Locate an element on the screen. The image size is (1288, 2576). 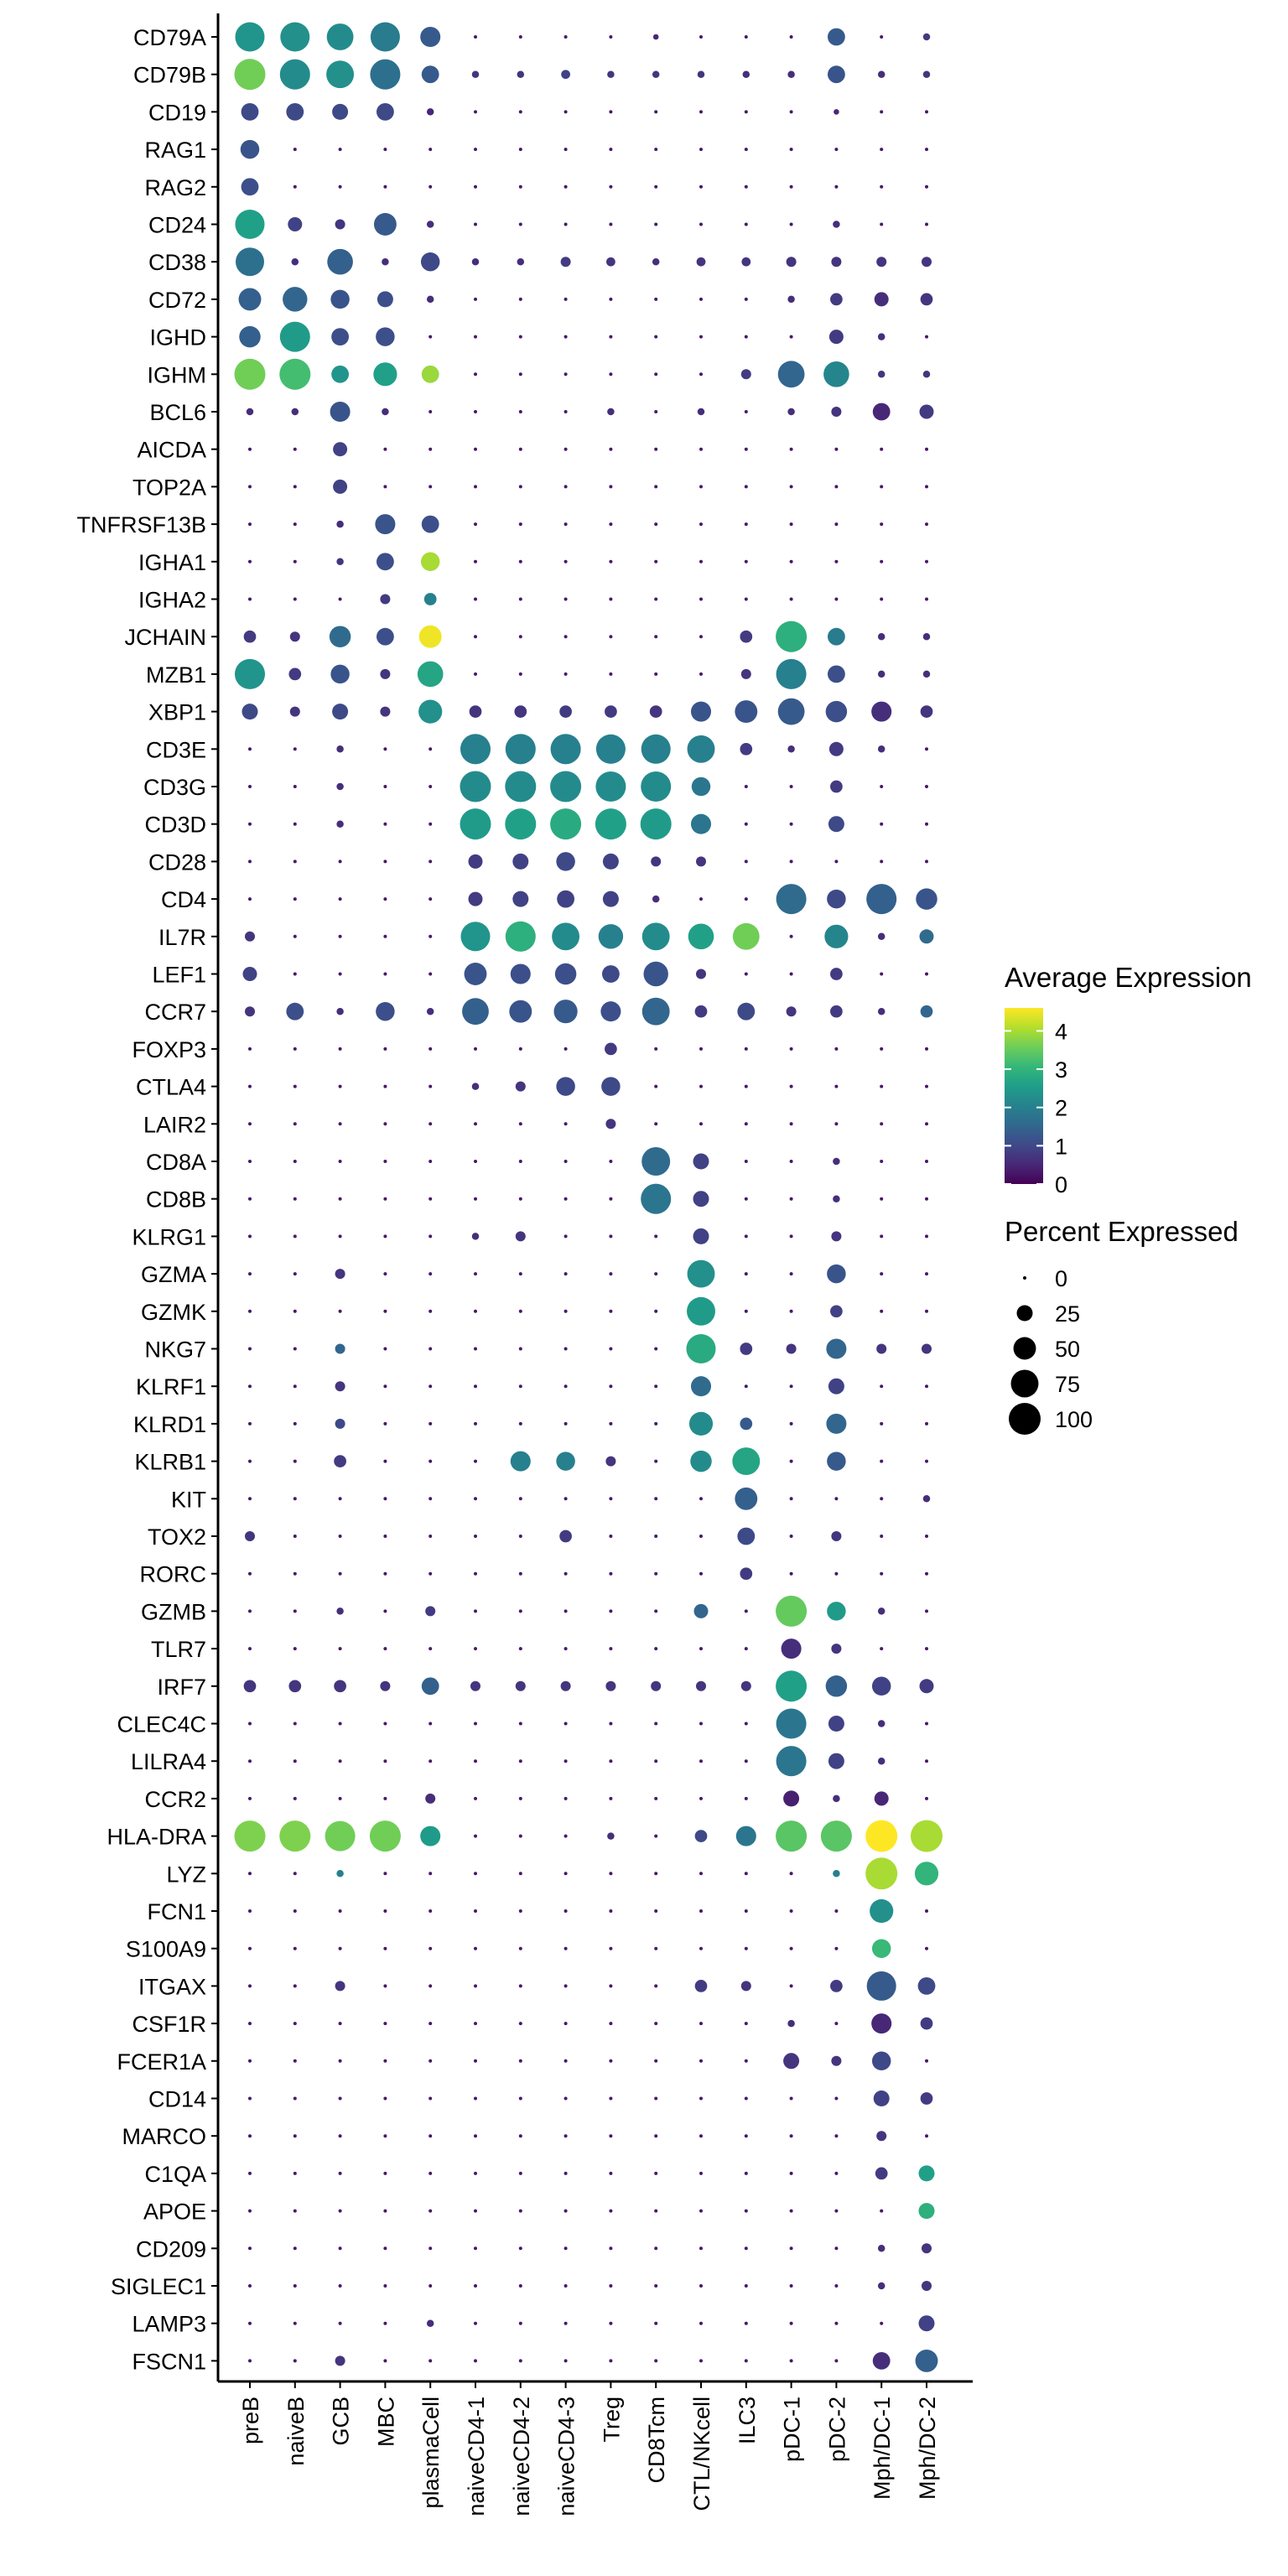
color-legend-title: Average Expression is located at coordinates (1128, 977).